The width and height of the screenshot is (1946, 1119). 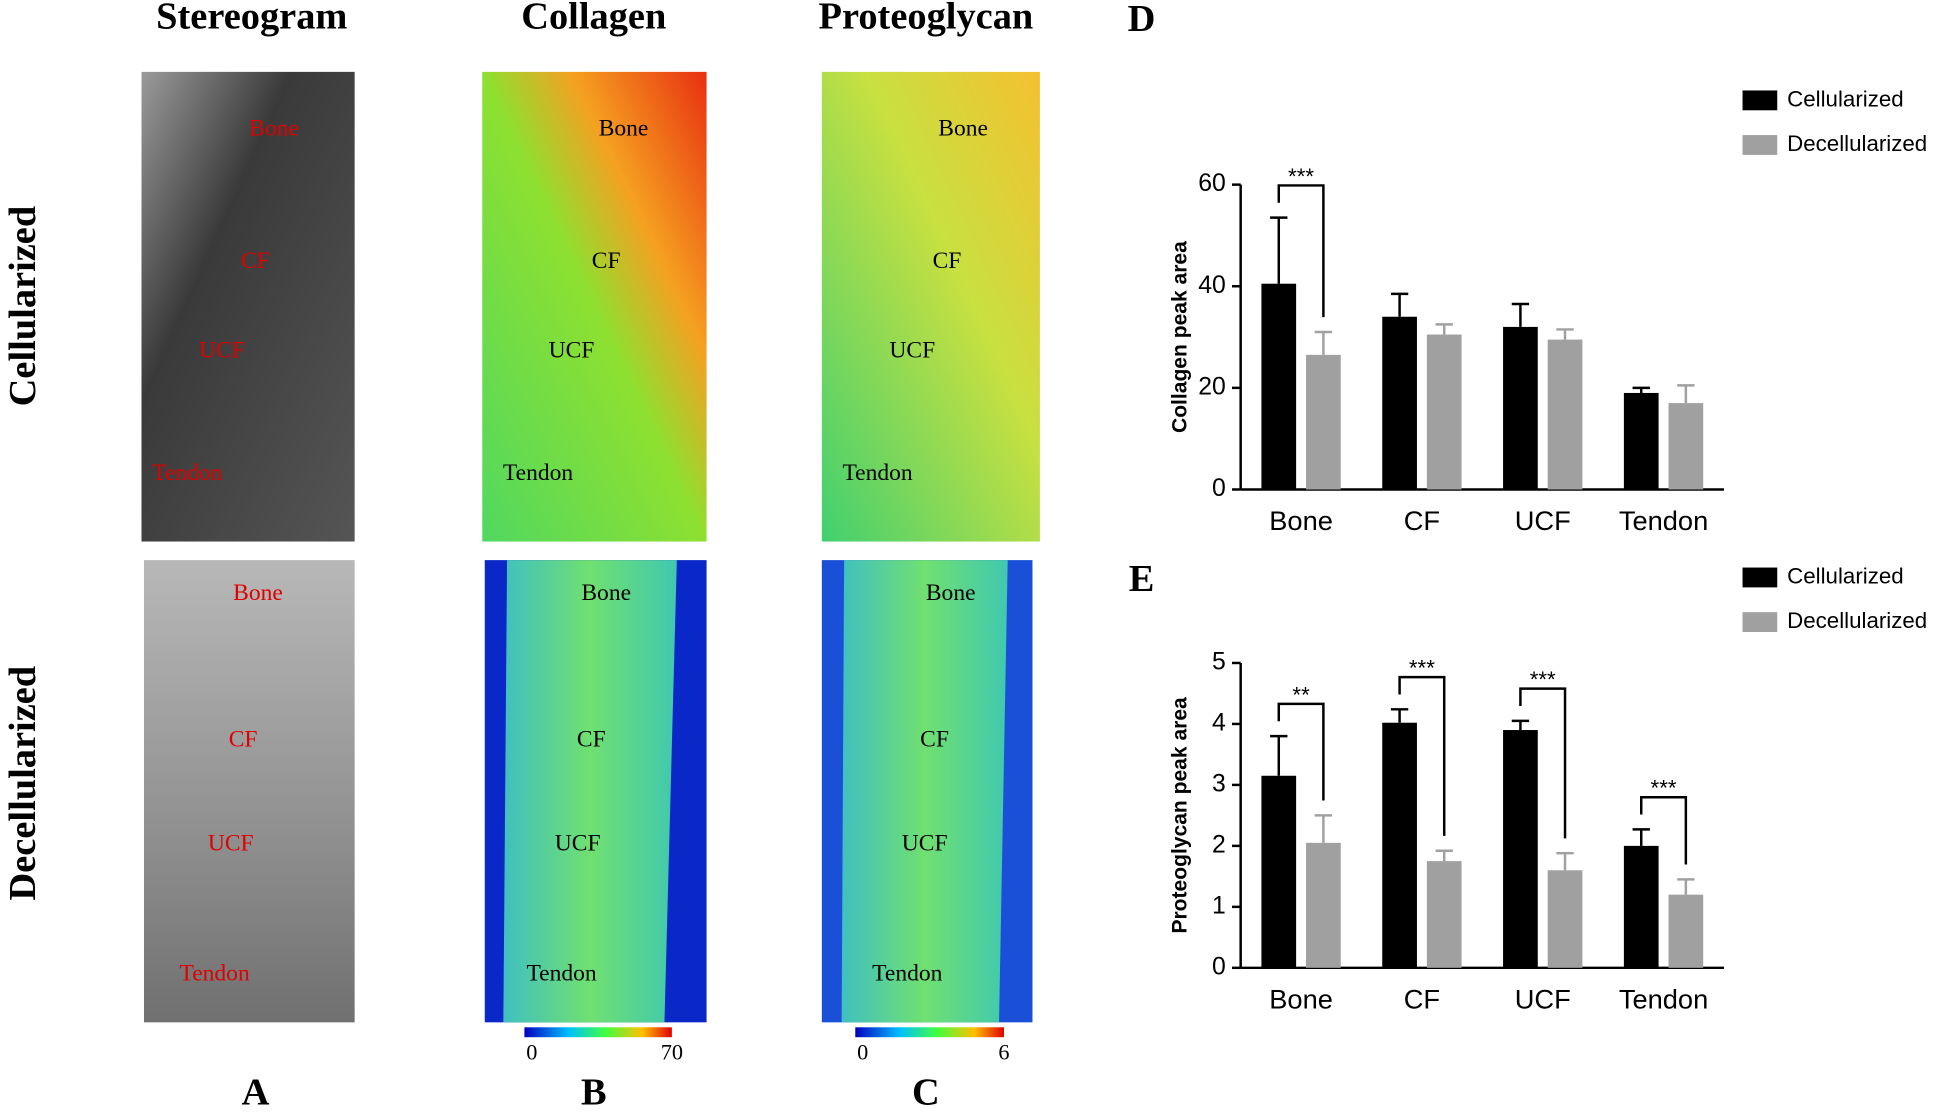 What do you see at coordinates (23, 306) in the screenshot?
I see `row-title: Cellularized` at bounding box center [23, 306].